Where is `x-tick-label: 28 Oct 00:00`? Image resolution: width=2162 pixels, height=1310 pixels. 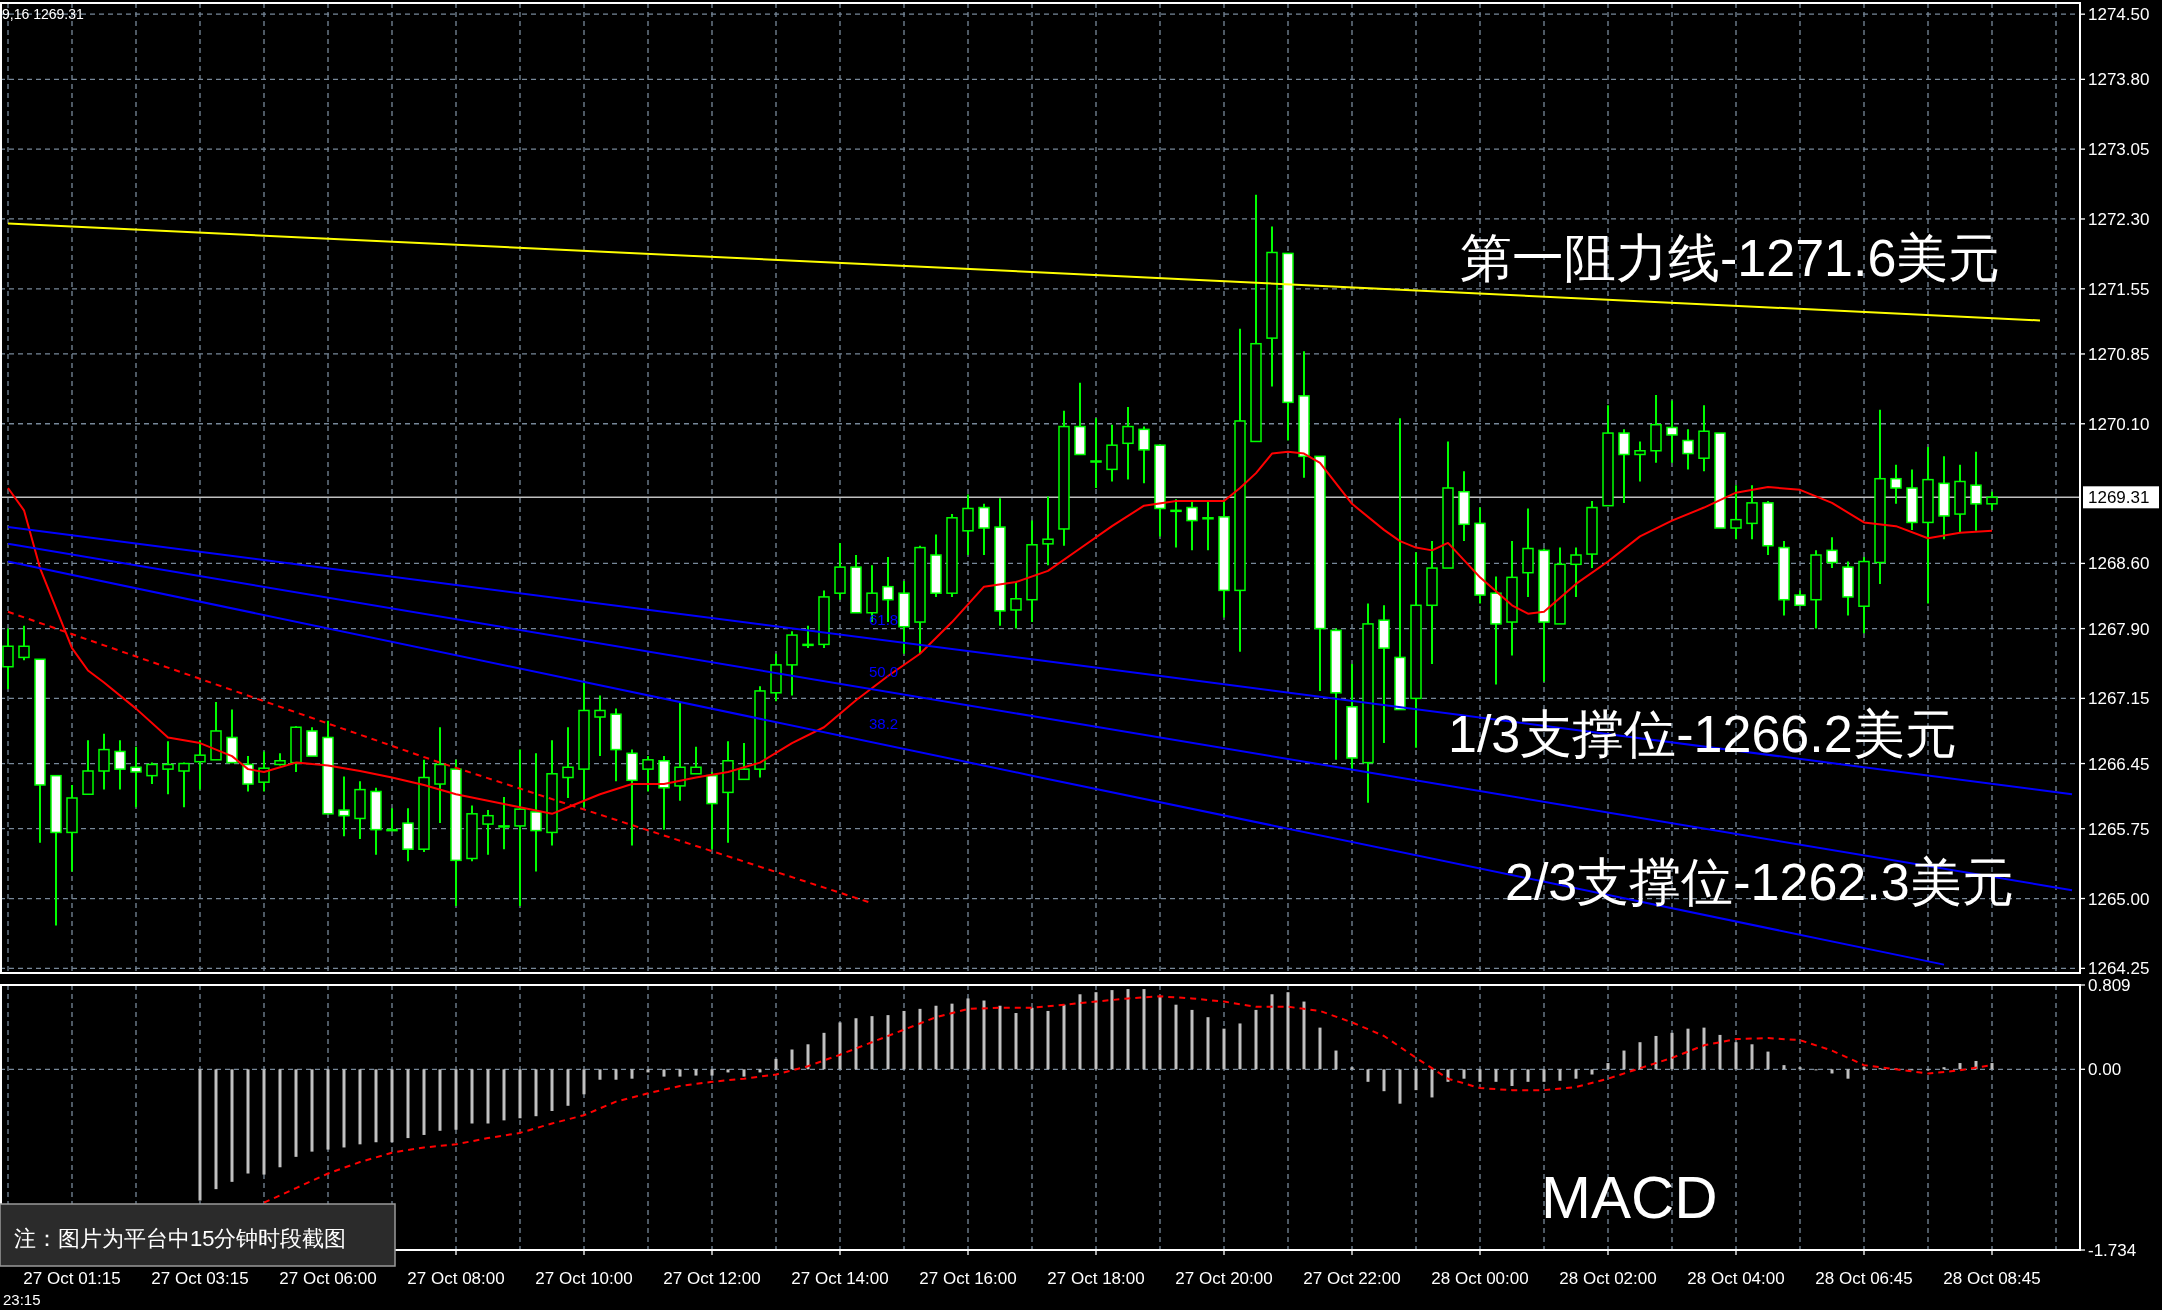 x-tick-label: 28 Oct 00:00 is located at coordinates (1480, 1278).